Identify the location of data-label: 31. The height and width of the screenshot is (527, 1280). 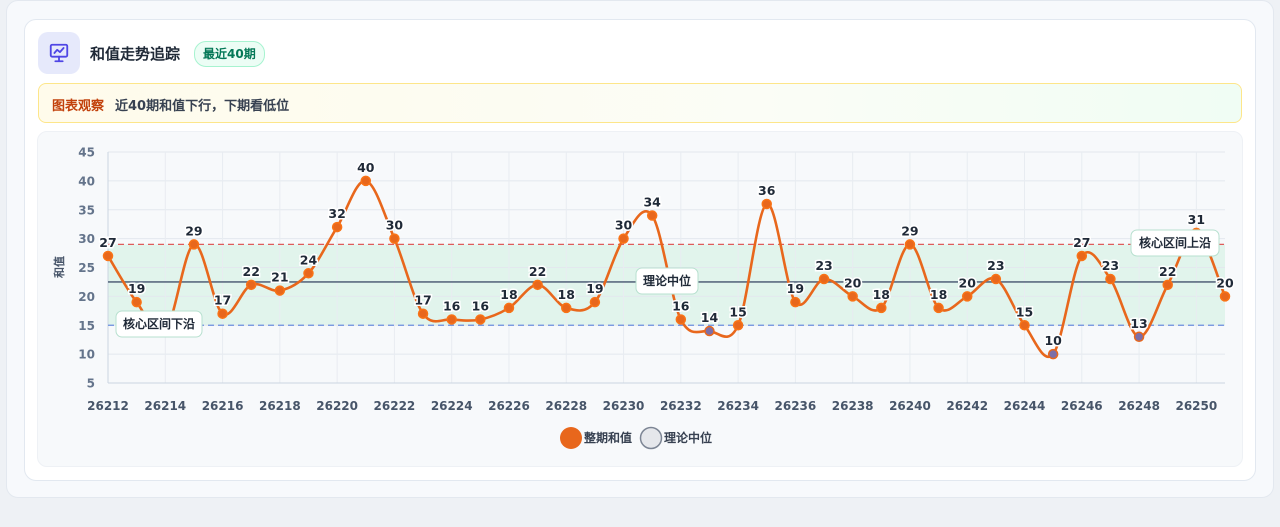
(1196, 219).